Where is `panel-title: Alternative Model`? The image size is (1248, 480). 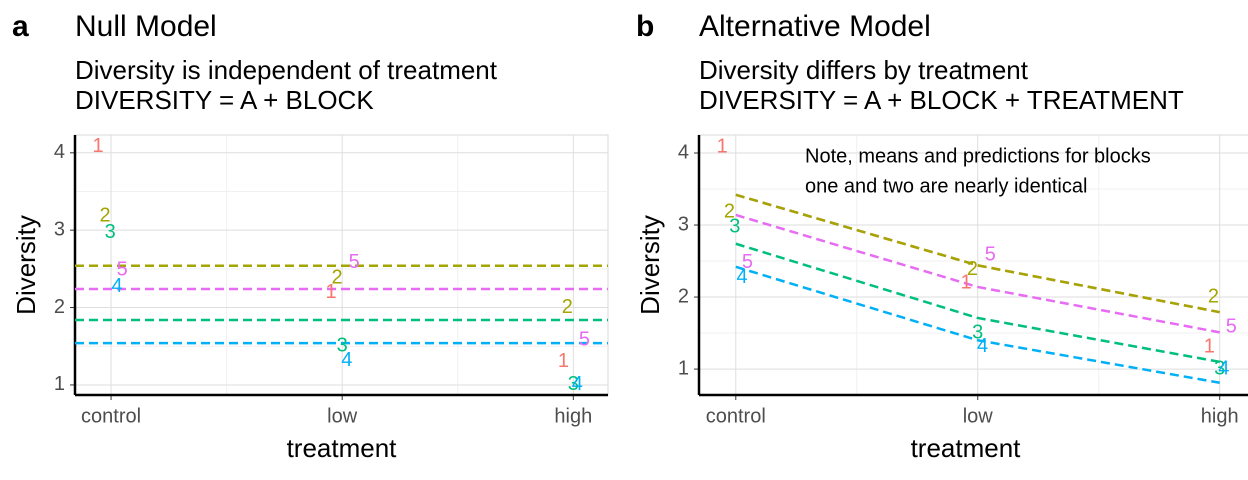
panel-title: Alternative Model is located at coordinates (815, 26).